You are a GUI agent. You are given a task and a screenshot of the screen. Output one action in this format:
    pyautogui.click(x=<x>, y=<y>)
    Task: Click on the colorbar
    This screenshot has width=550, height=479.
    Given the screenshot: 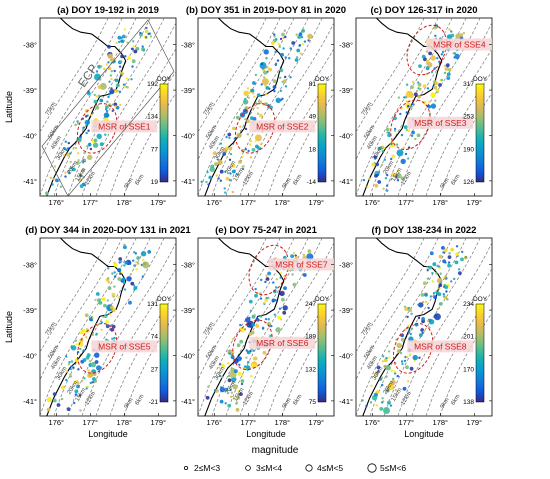 What is the action you would take?
    pyautogui.click(x=322, y=133)
    